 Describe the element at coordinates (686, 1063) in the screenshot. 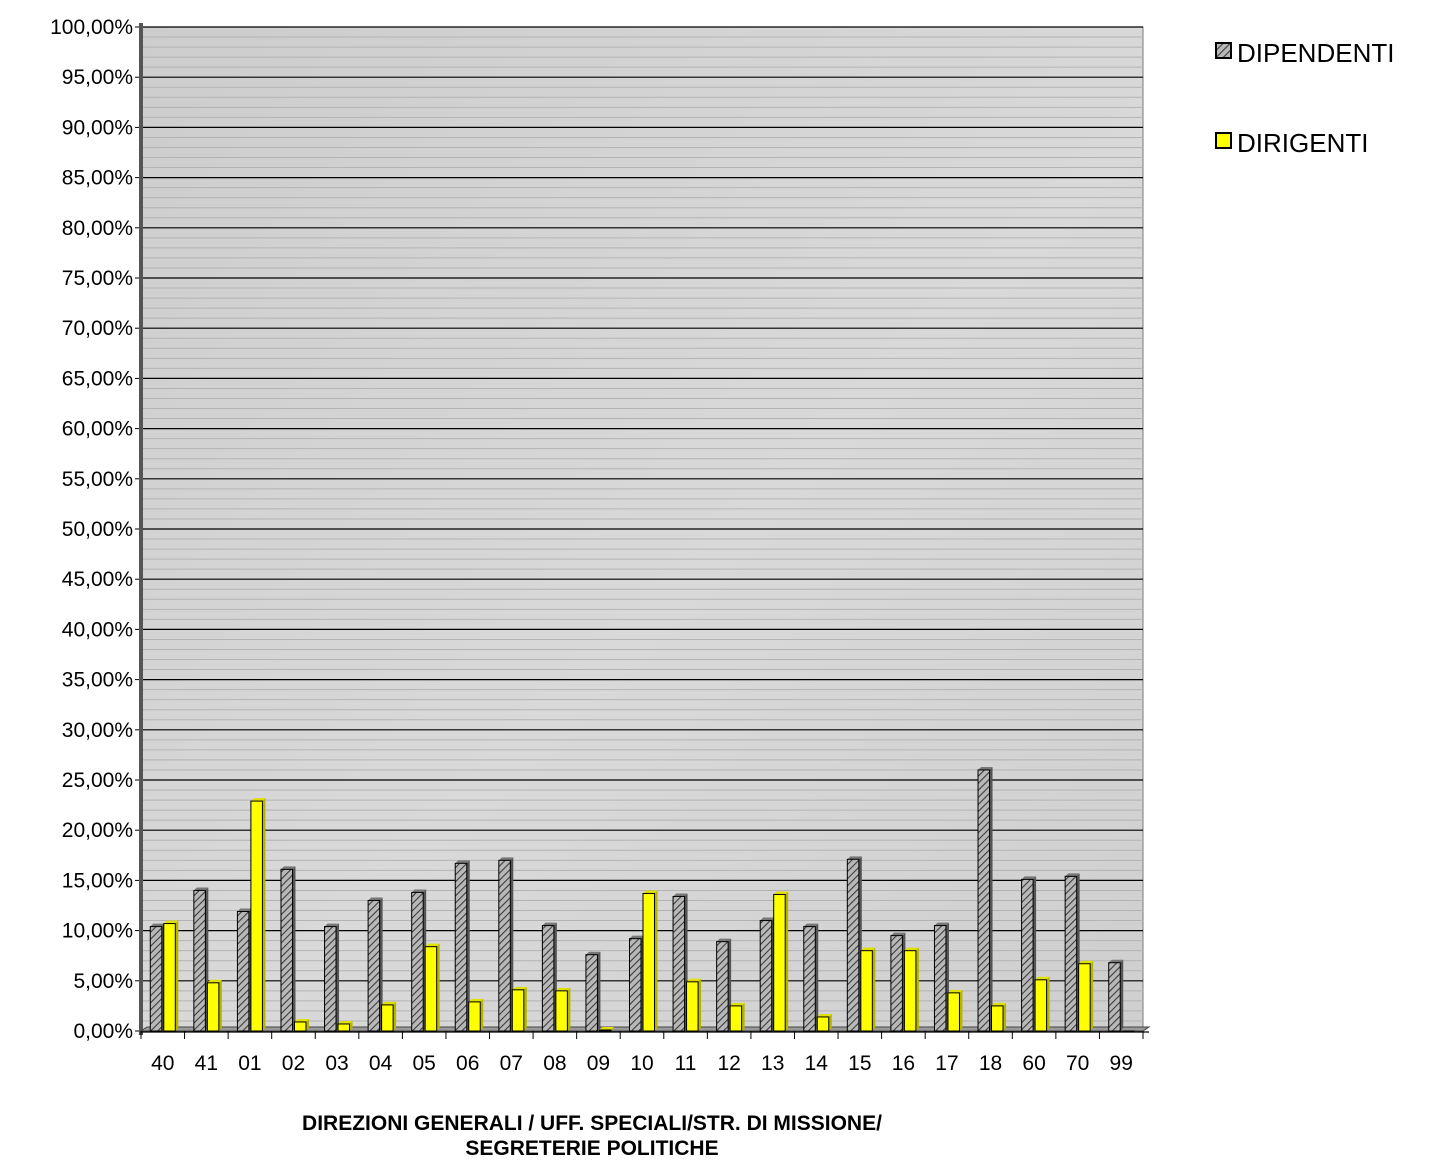

I see `x-tick-label: 11` at that location.